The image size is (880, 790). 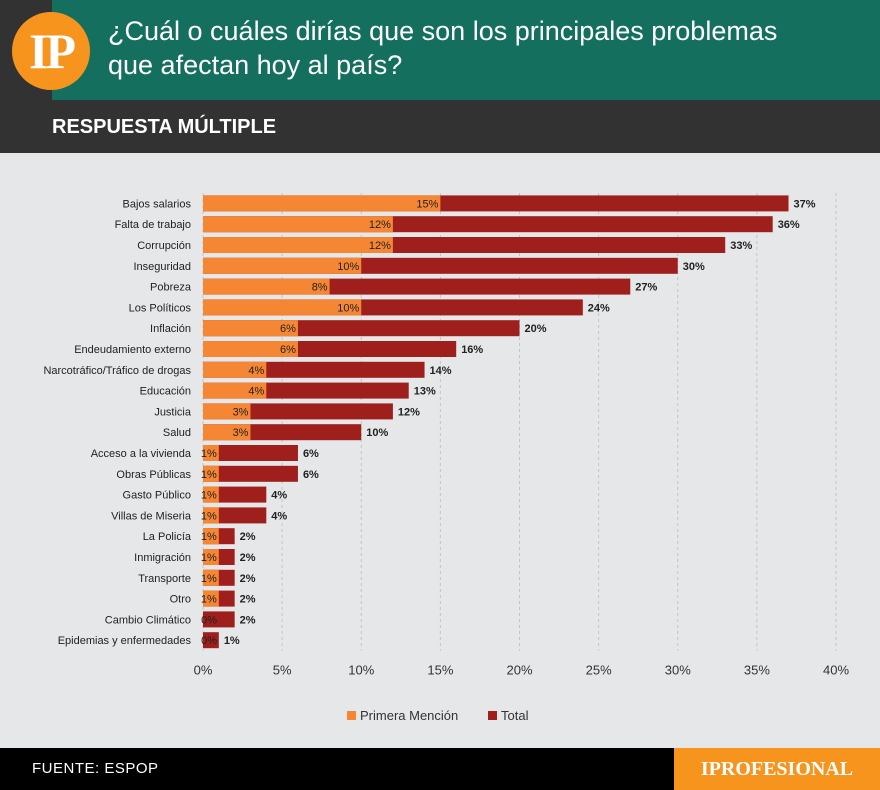 I want to click on total-value-label: 13%, so click(x=425, y=392).